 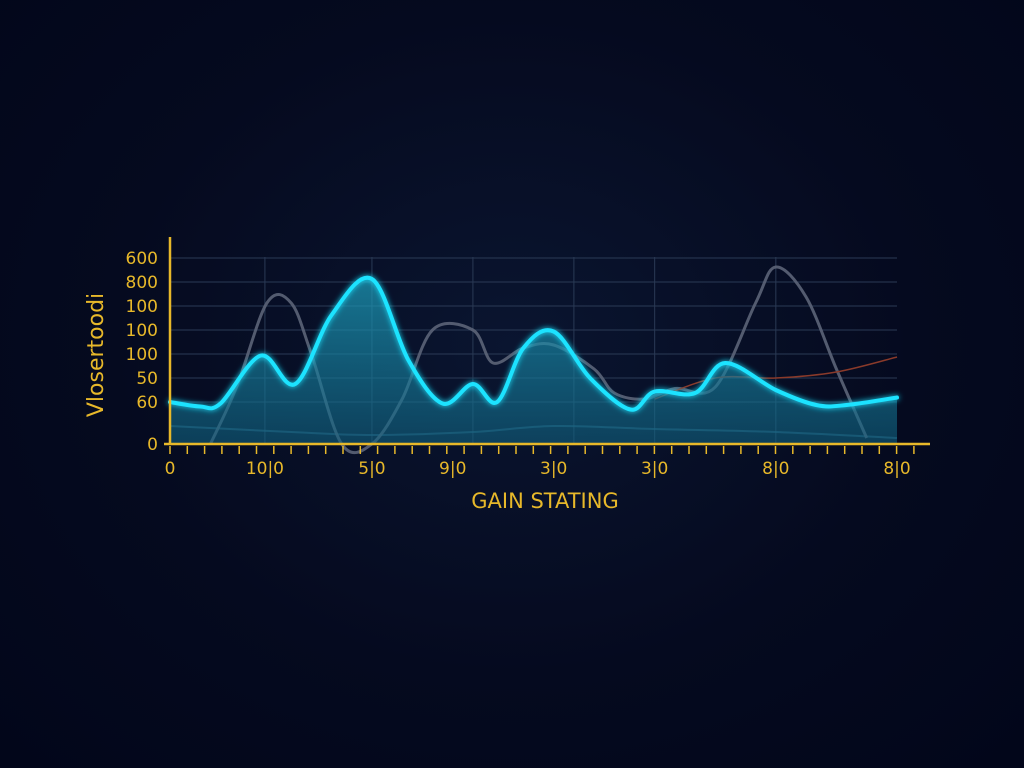 I want to click on x-tick-label-1: 10|0, so click(x=265, y=469).